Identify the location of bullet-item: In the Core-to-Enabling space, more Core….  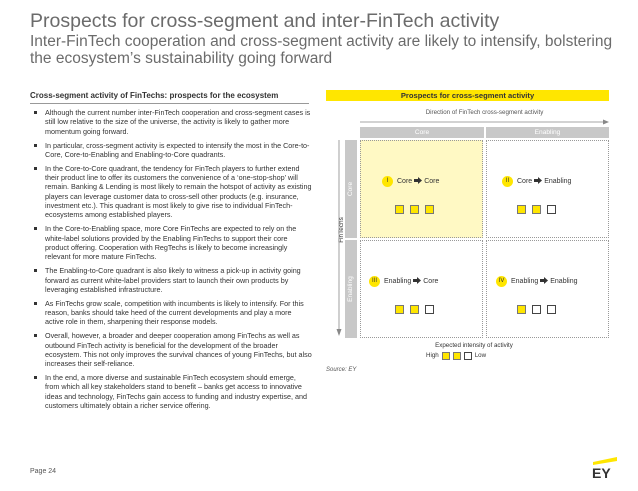
(171, 242).